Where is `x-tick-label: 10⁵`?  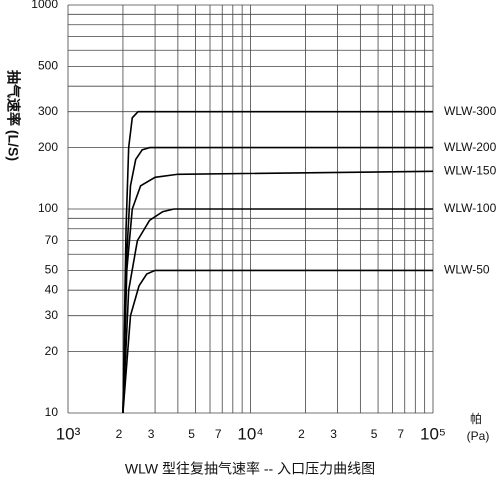
x-tick-label: 10⁵ is located at coordinates (433, 433).